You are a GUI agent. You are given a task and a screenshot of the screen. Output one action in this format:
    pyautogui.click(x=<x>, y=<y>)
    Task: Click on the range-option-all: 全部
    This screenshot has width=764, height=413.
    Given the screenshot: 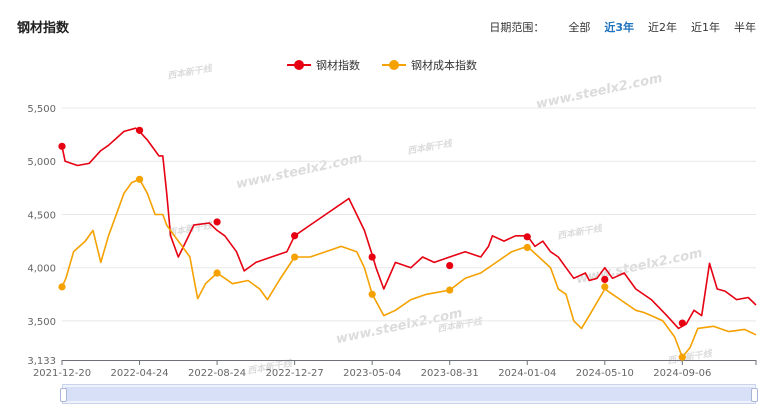 What is the action you would take?
    pyautogui.click(x=579, y=27)
    